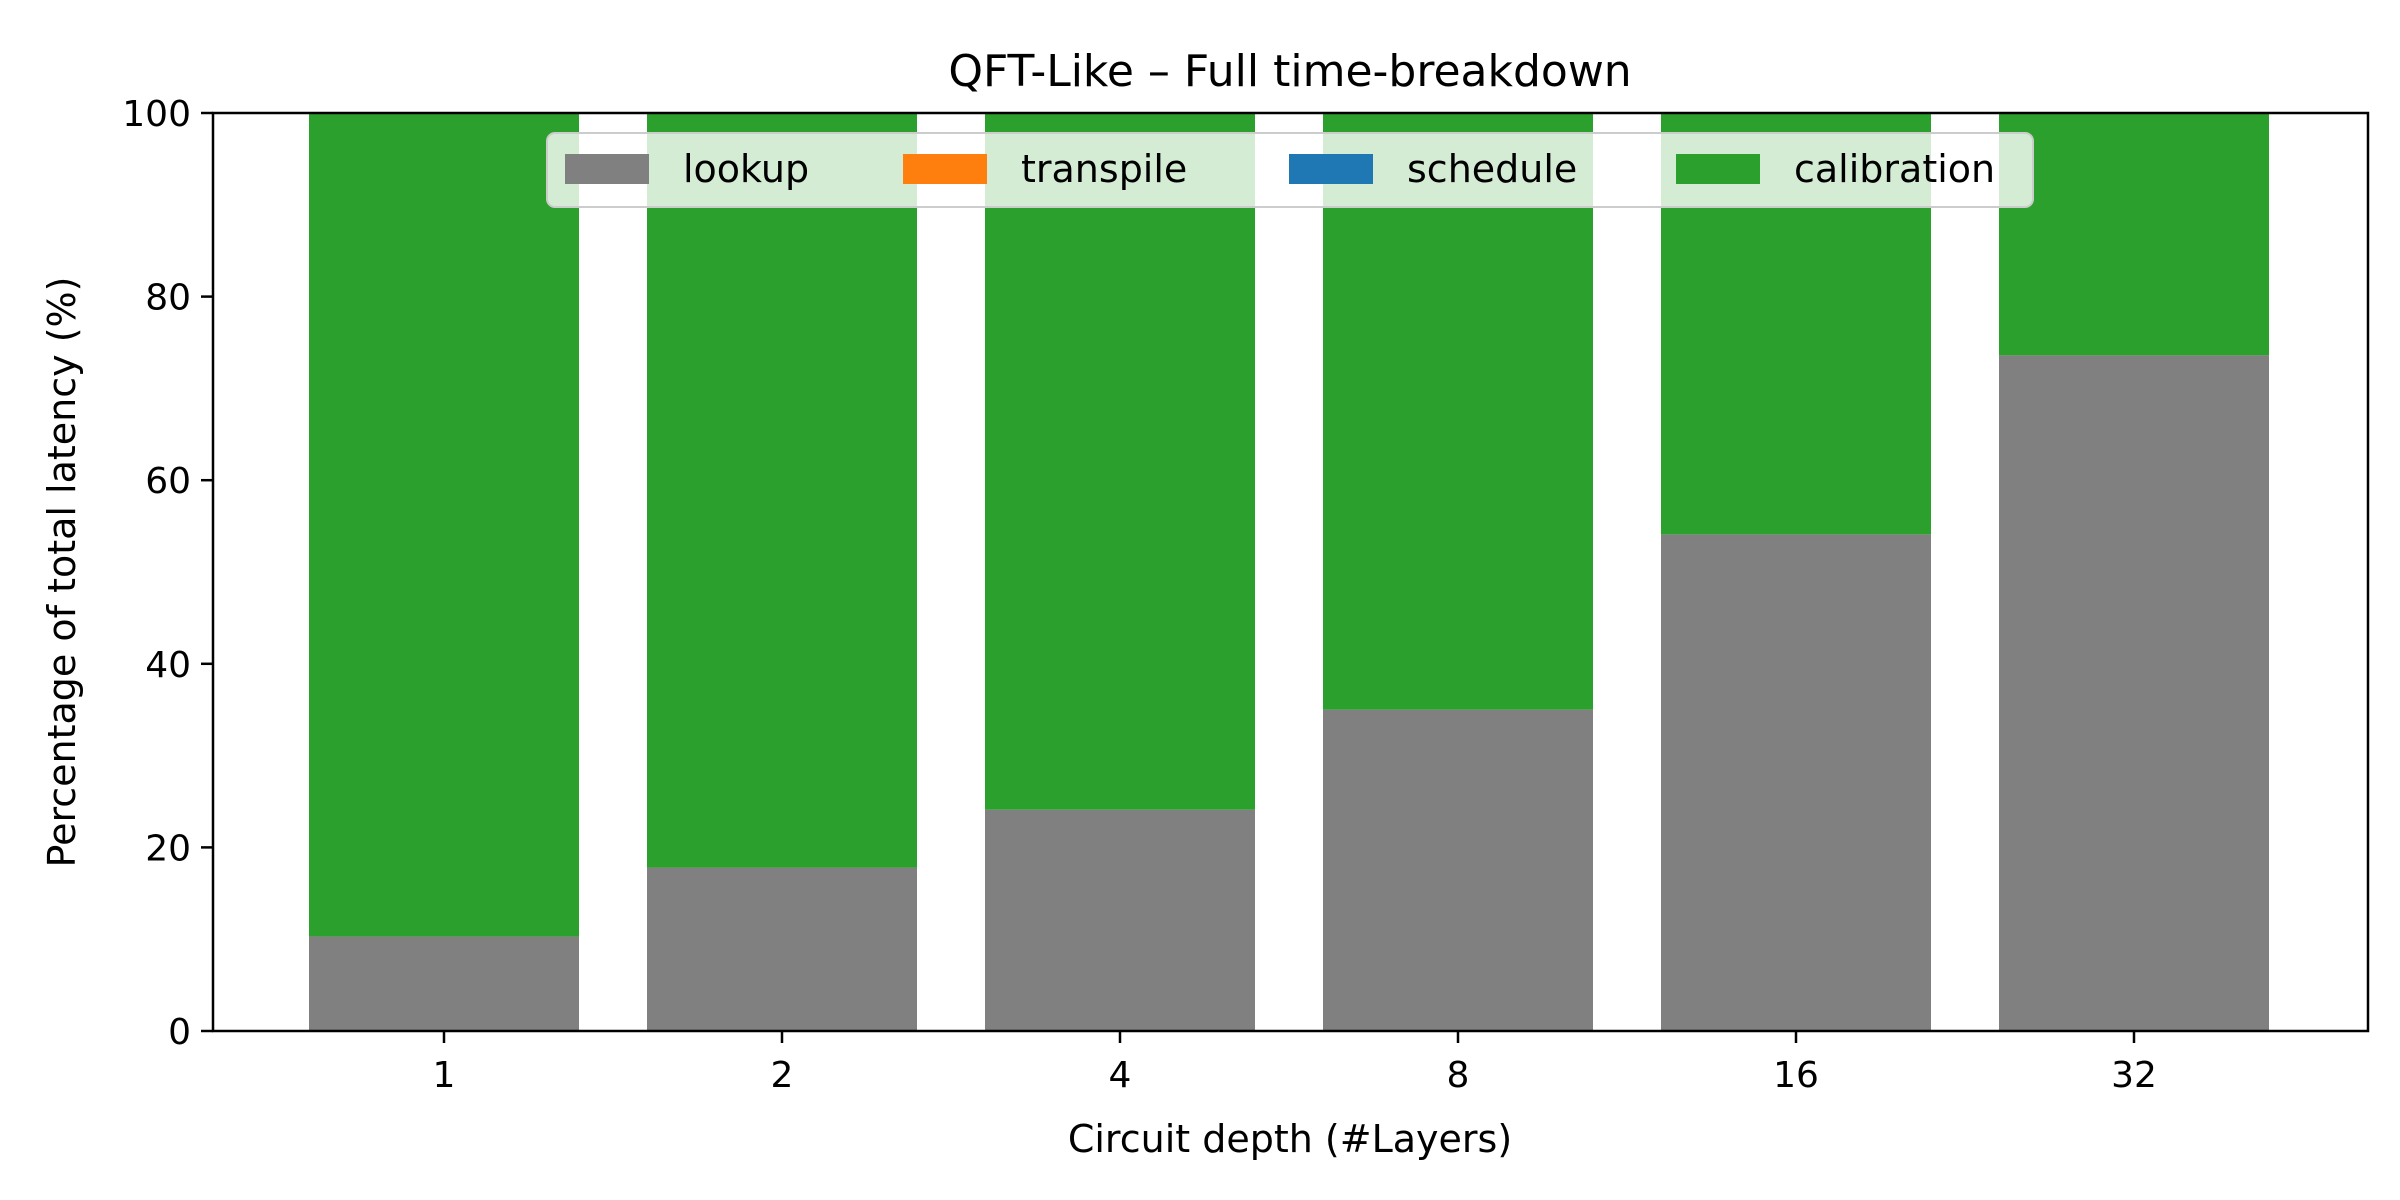 The height and width of the screenshot is (1200, 2400). Describe the element at coordinates (167, 573) in the screenshot. I see `y-axis: 0 20 40 60 80 100` at that location.